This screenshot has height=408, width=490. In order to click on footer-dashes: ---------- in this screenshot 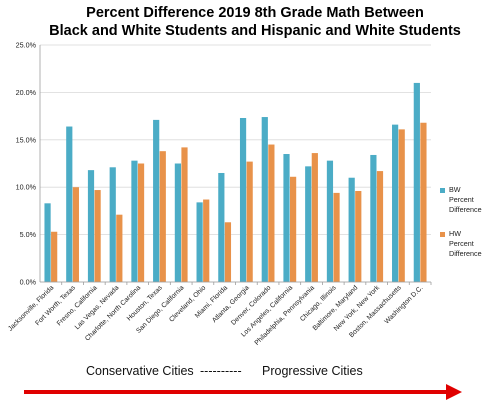, I will do `click(221, 371)`.